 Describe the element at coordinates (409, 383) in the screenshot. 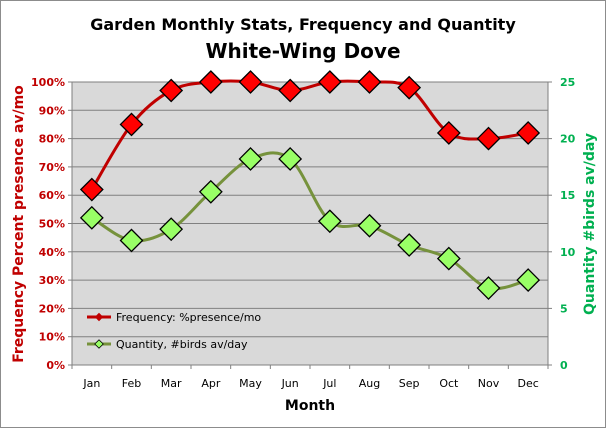

I see `x-tick-label: Sep` at that location.